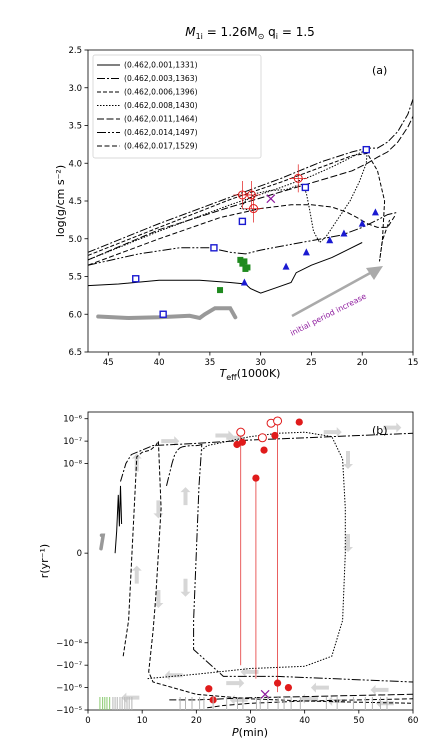 The width and height of the screenshot is (436, 747). Describe the element at coordinates (161, 65) in the screenshot. I see `legend-label: (0.462,0.001,1331)` at that location.